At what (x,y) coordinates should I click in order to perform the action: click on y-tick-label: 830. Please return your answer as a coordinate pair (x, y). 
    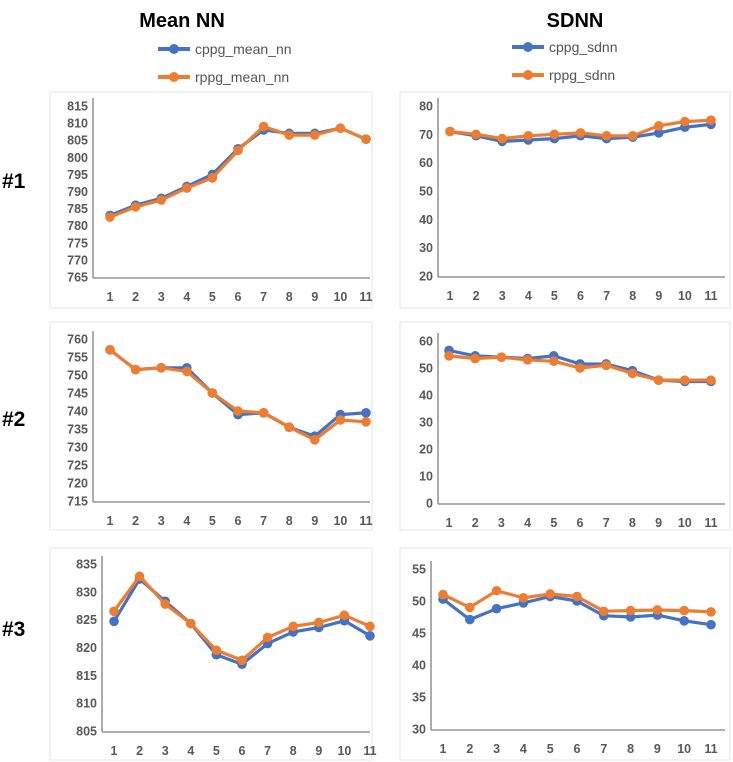
    Looking at the image, I should click on (86, 592).